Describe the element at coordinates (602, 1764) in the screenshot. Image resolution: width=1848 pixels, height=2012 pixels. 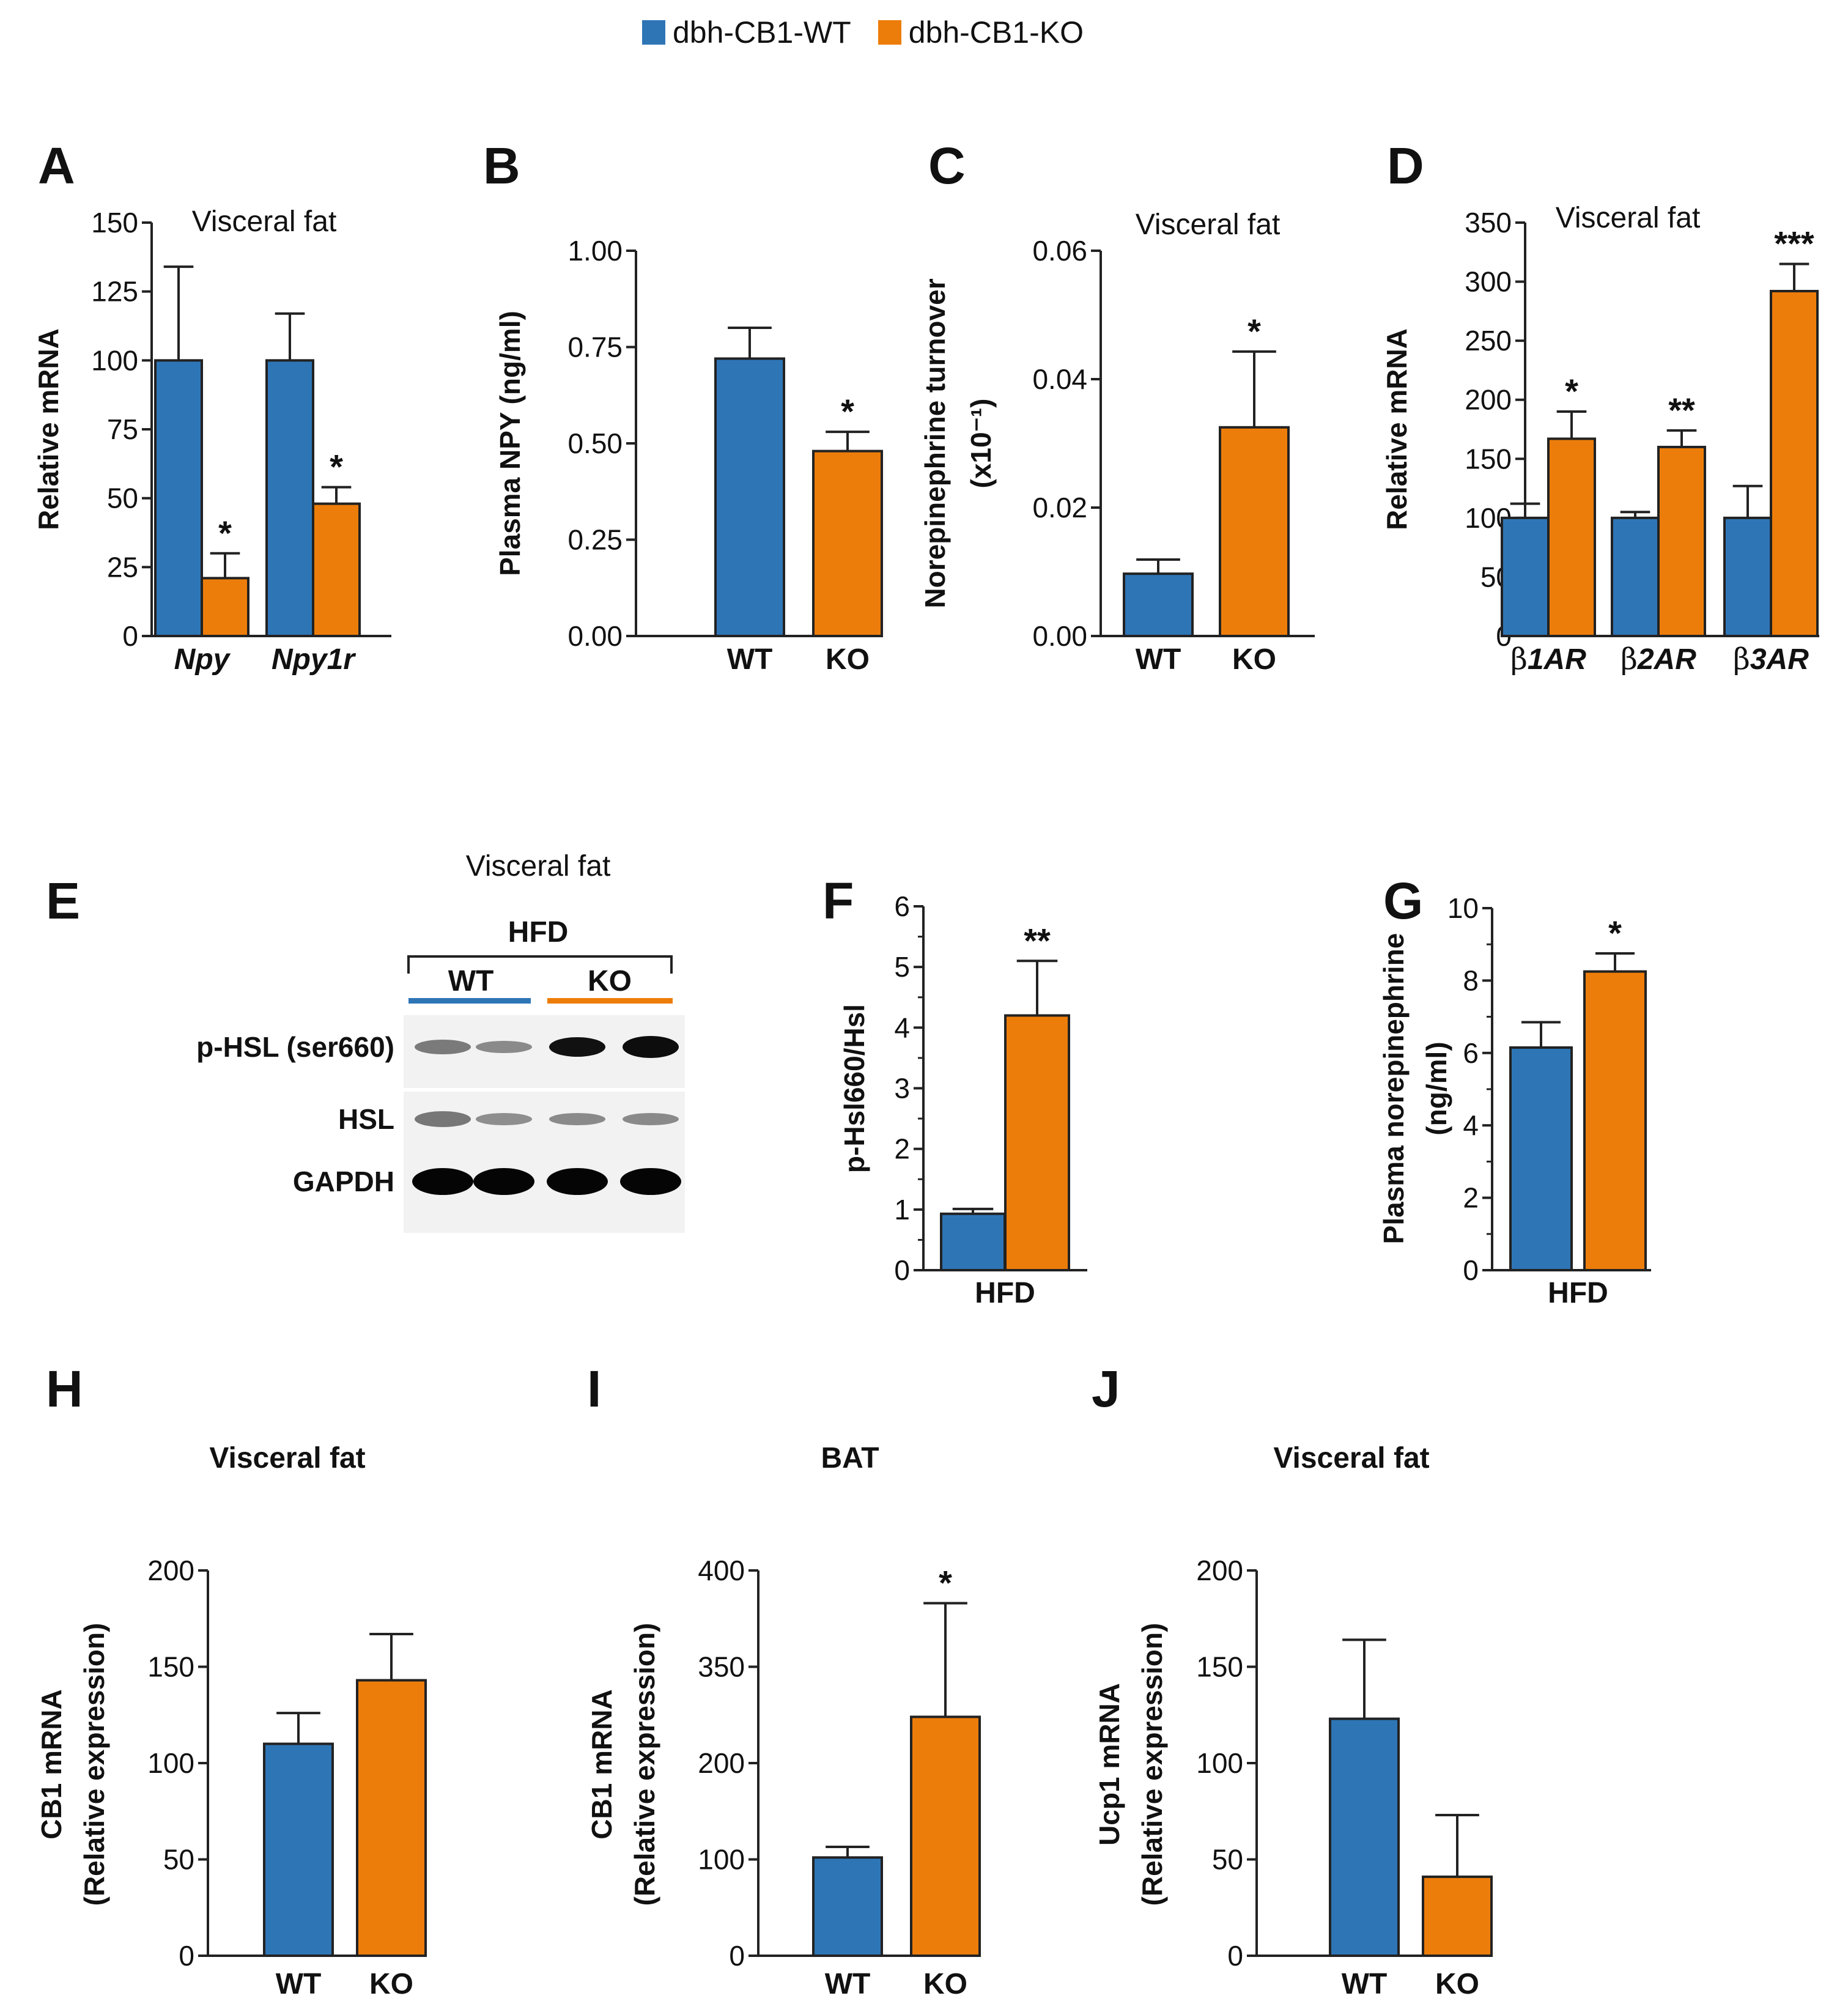
I see `y-axis-label: CB1 mRNA` at that location.